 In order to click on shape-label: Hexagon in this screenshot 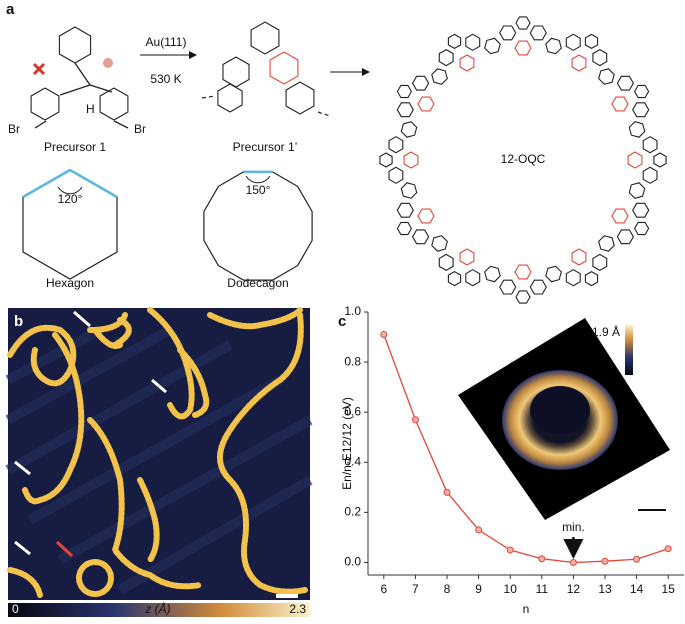, I will do `click(70, 283)`.